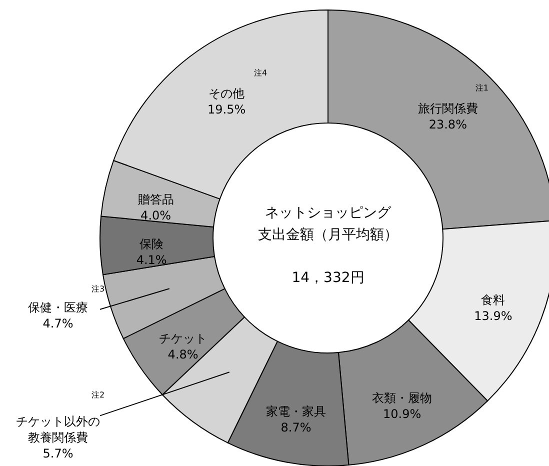 The width and height of the screenshot is (549, 466). Describe the element at coordinates (402, 398) in the screenshot. I see `slice-label: 衣類・履物` at that location.